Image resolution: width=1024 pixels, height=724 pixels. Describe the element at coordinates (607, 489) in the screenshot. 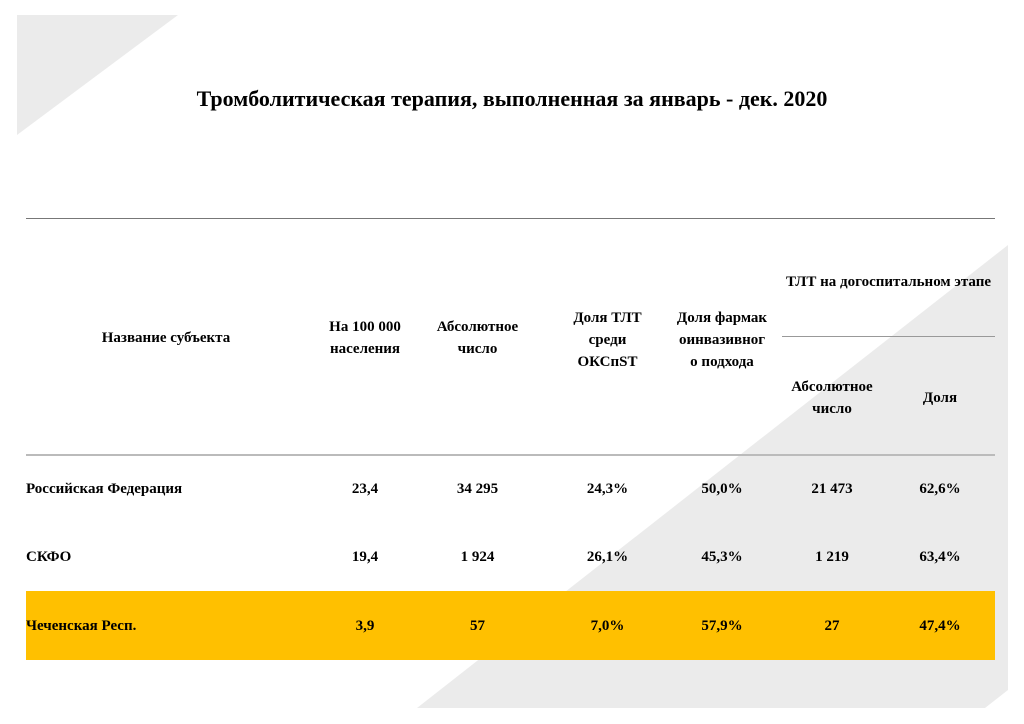

I see `cell-share-oks: 24,3%` at that location.